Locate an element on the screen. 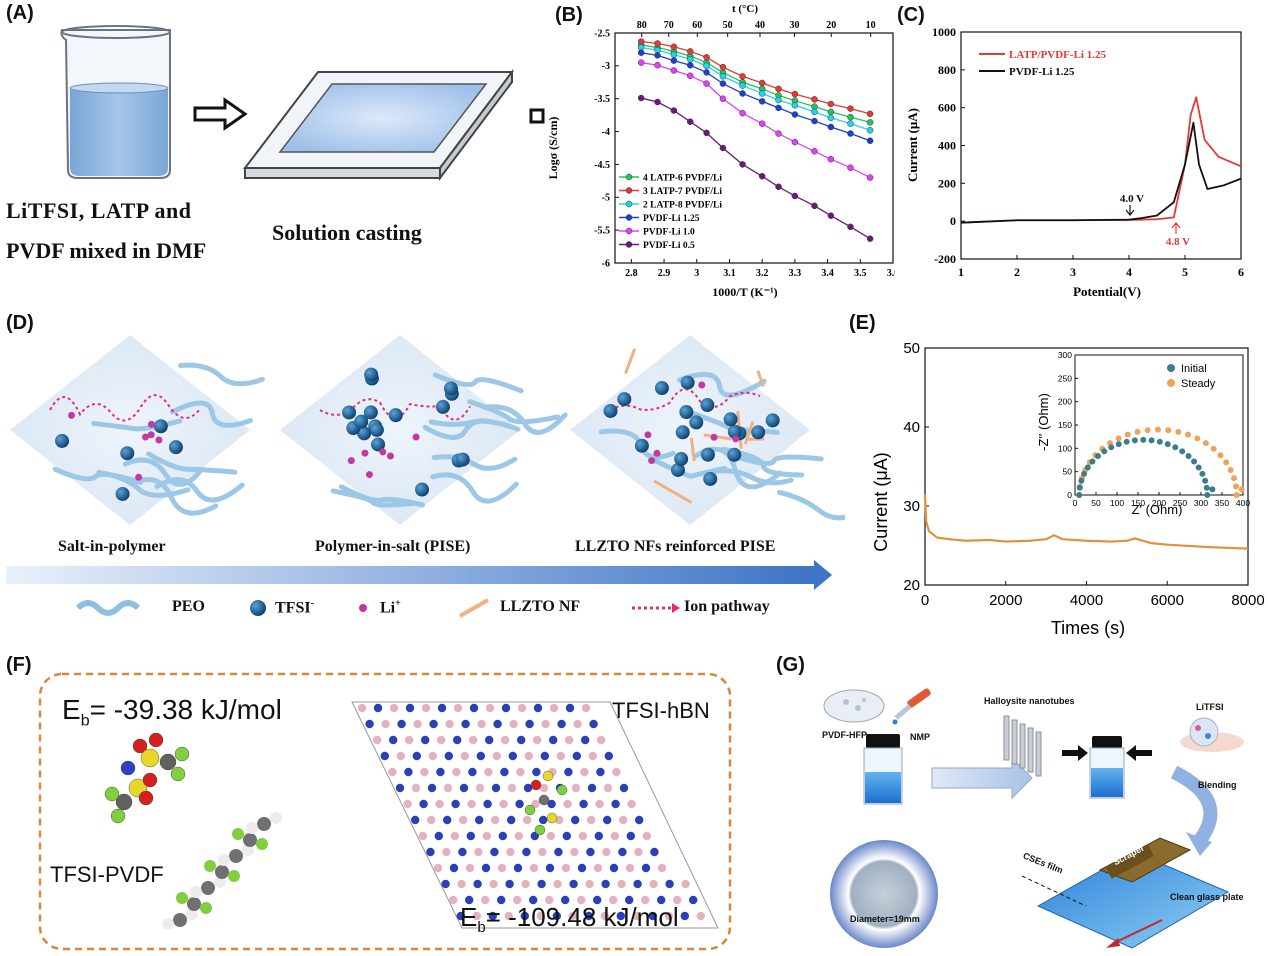 The width and height of the screenshot is (1268, 956). y-tick-label: 50 is located at coordinates (911, 348).